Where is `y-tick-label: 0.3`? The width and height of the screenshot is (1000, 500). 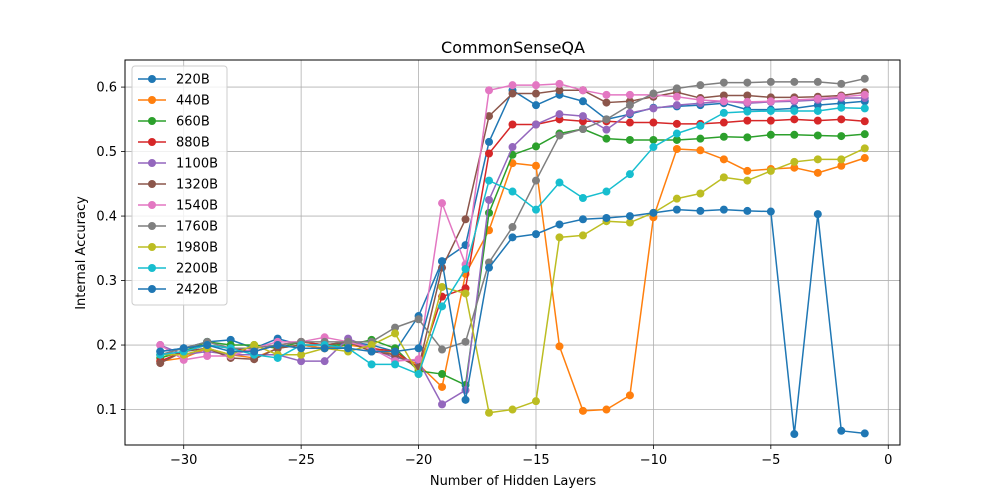 y-tick-label: 0.3 is located at coordinates (106, 281).